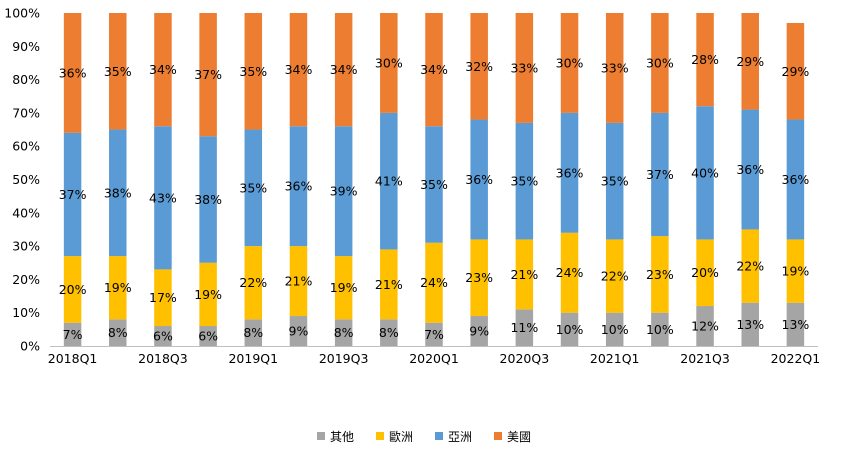  What do you see at coordinates (26, 279) in the screenshot?
I see `y-tick-label: 20%` at bounding box center [26, 279].